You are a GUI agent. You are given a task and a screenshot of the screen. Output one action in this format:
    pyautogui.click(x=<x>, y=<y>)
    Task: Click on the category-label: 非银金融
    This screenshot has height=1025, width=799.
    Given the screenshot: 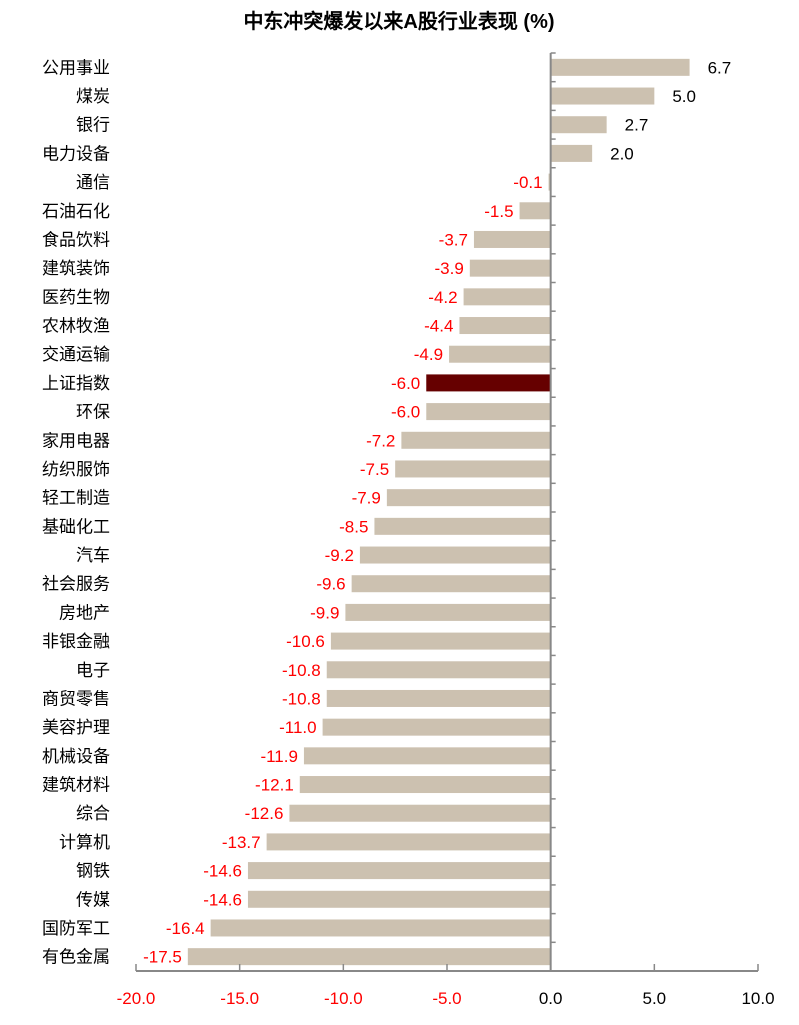 What is the action you would take?
    pyautogui.click(x=76, y=641)
    